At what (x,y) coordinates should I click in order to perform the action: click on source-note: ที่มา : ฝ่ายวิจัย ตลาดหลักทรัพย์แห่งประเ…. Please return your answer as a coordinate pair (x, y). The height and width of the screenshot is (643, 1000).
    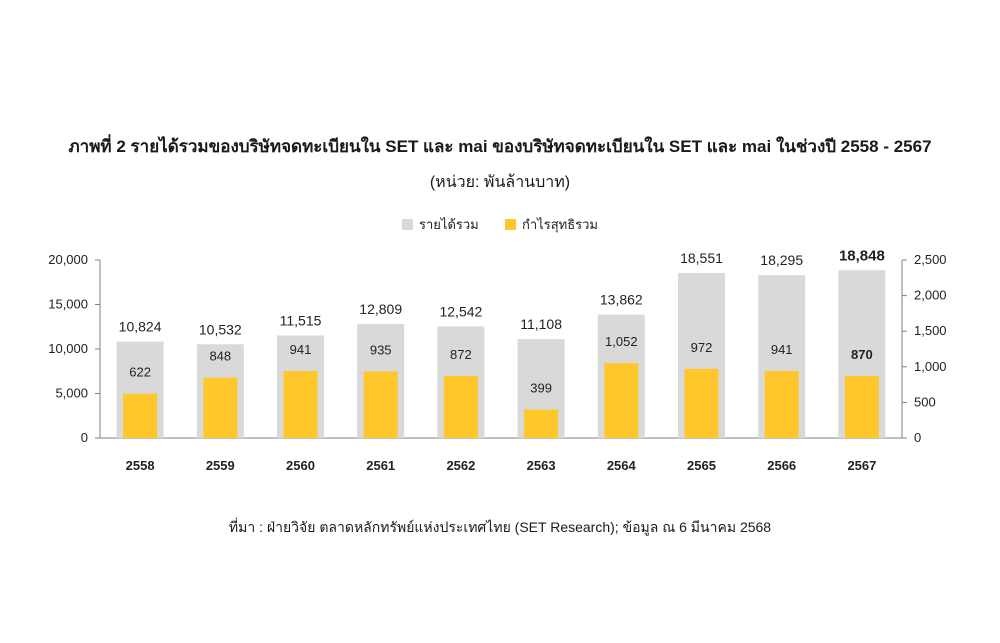
    Looking at the image, I should click on (500, 527).